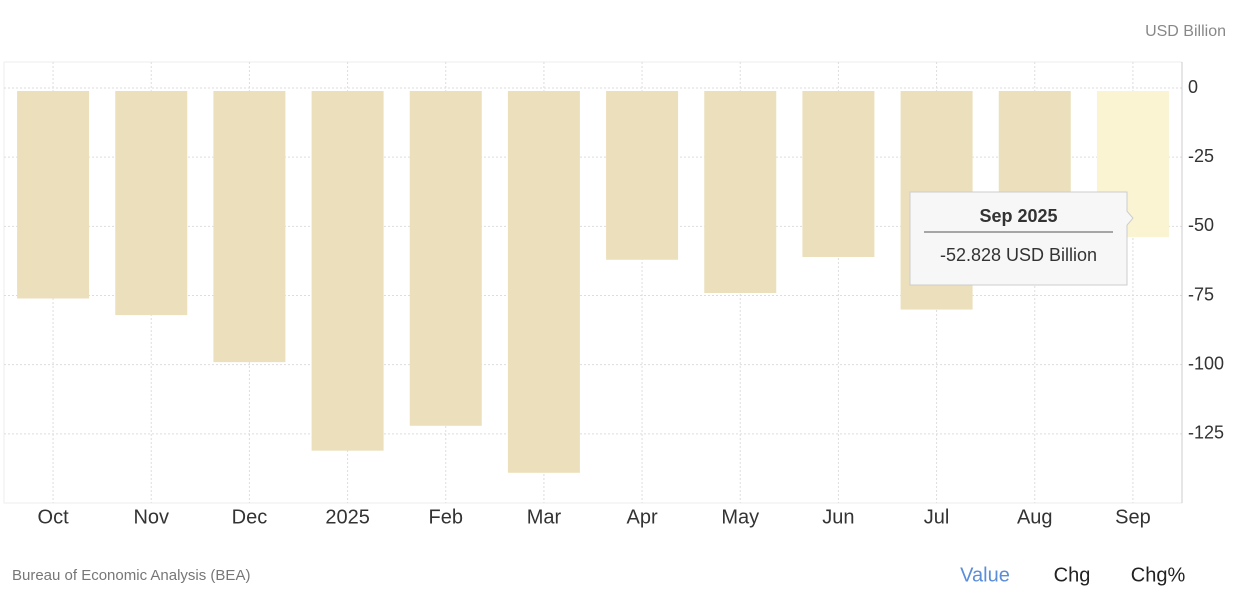 Image resolution: width=1255 pixels, height=608 pixels. Describe the element at coordinates (642, 517) in the screenshot. I see `x-tick-label: Apr` at that location.